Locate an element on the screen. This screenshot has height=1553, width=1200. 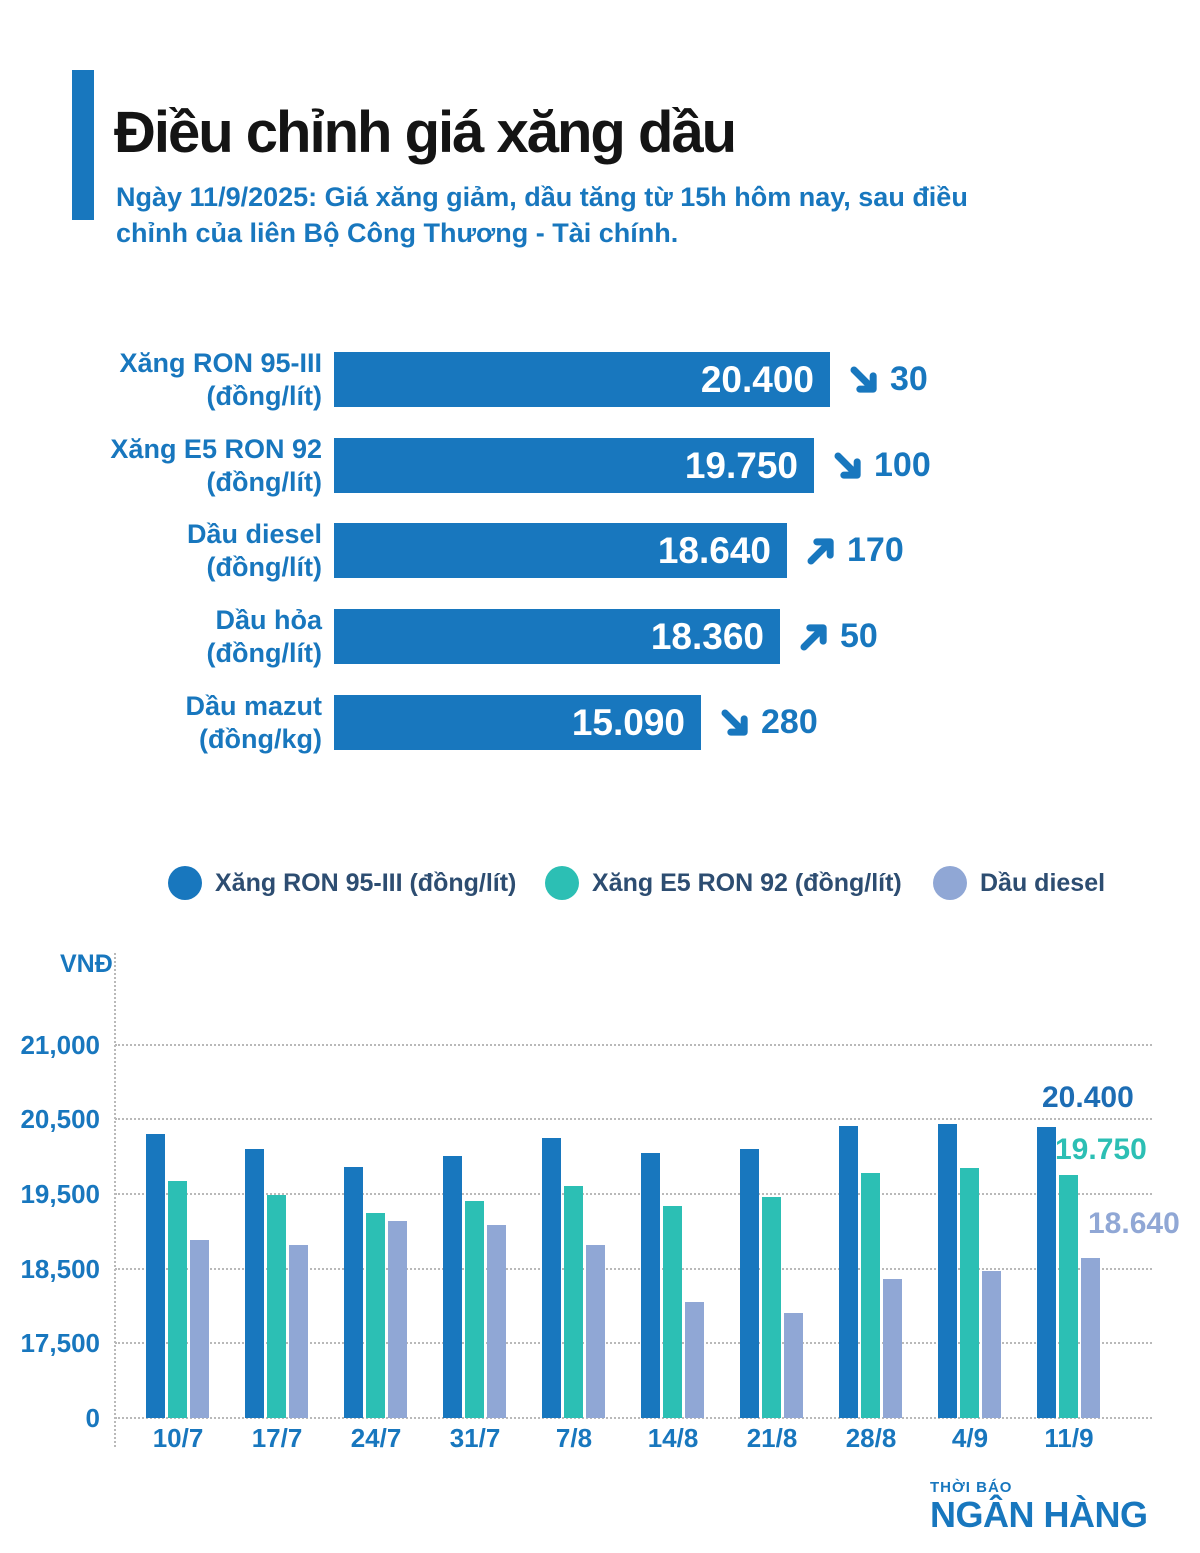
y-tick-label: 18,500 is located at coordinates (60, 1269).